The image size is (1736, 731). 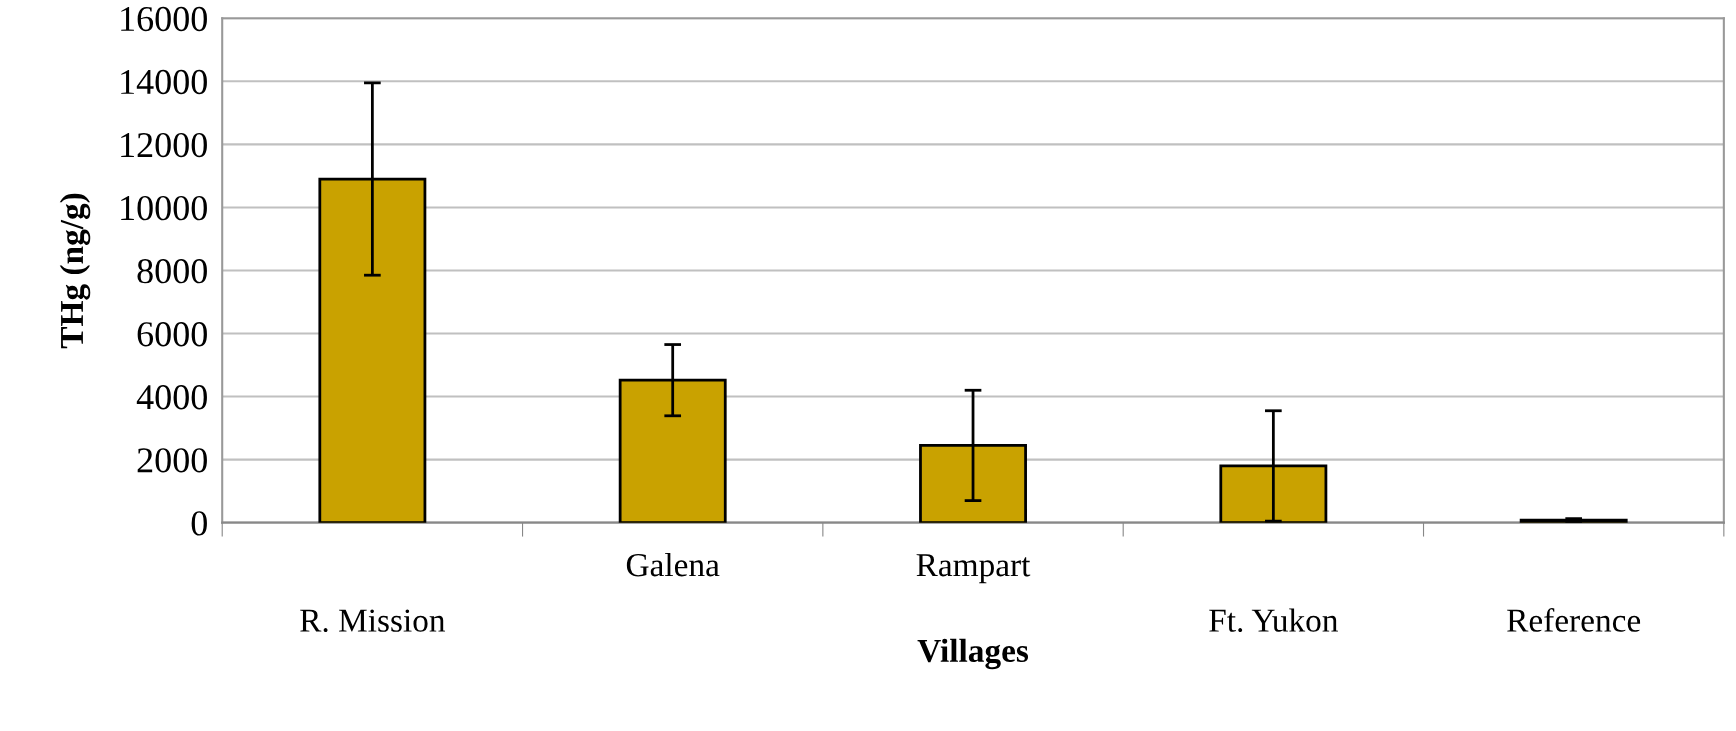 I want to click on y-tick-label: 14000, so click(x=164, y=82).